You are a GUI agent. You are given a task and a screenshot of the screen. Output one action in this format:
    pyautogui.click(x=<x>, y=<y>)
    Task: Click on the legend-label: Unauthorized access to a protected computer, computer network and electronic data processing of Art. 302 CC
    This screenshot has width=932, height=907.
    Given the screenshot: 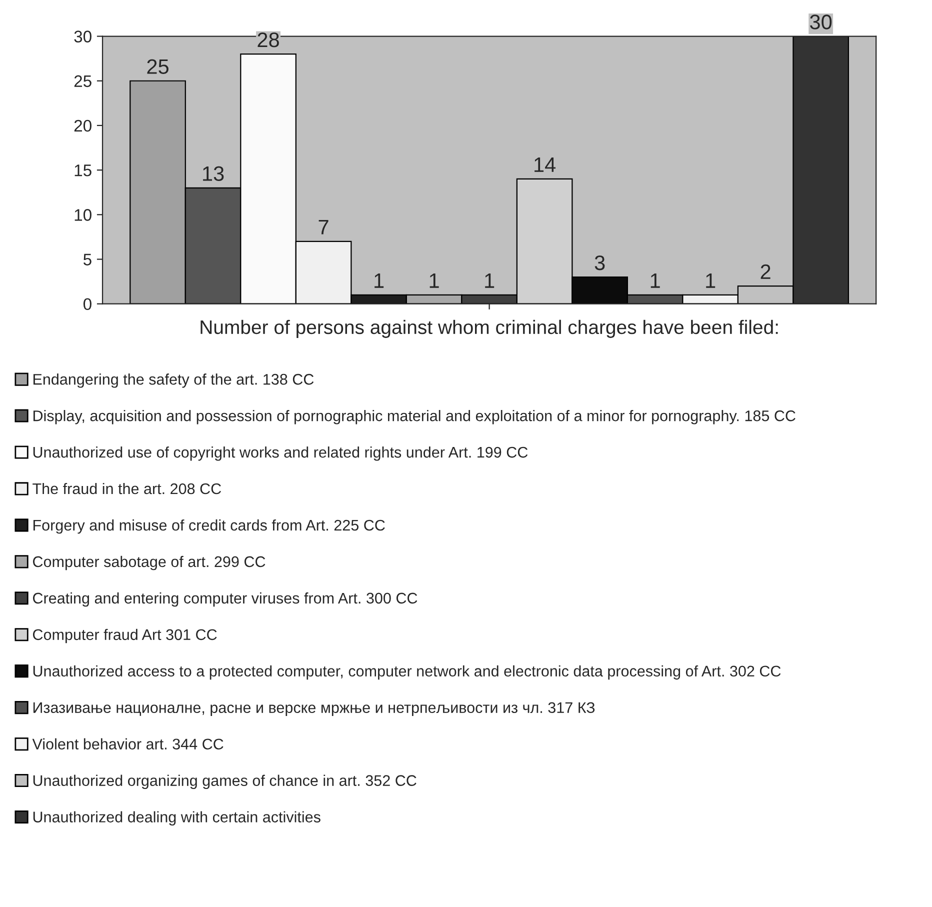 What is the action you would take?
    pyautogui.click(x=407, y=672)
    